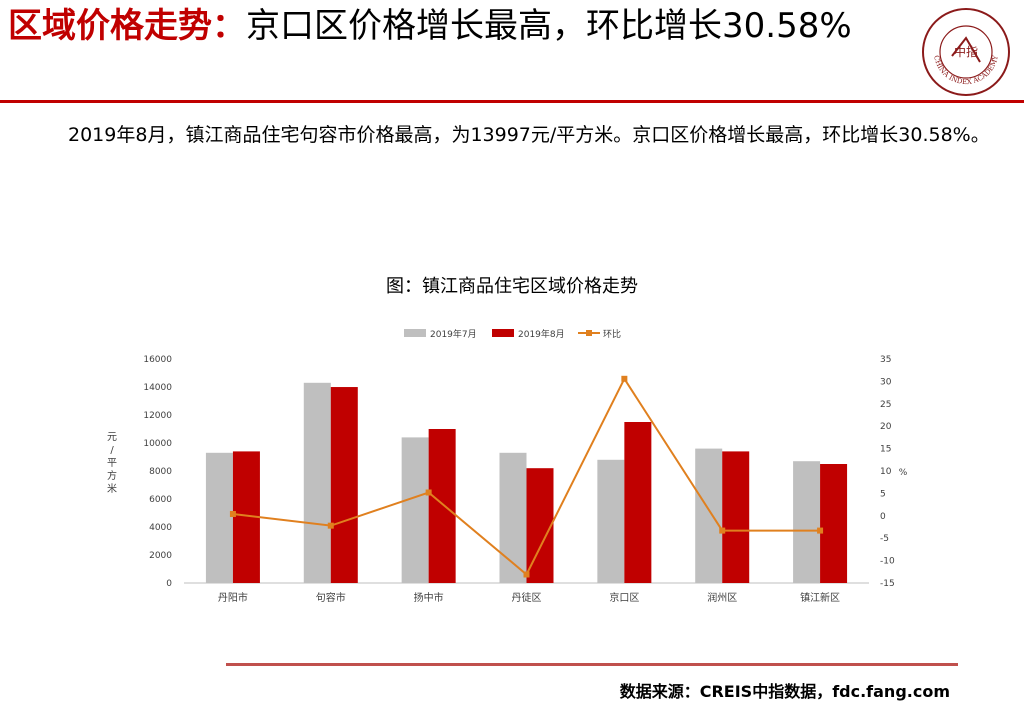 The height and width of the screenshot is (709, 1024). Describe the element at coordinates (722, 597) in the screenshot. I see `category-label: 润州区` at that location.